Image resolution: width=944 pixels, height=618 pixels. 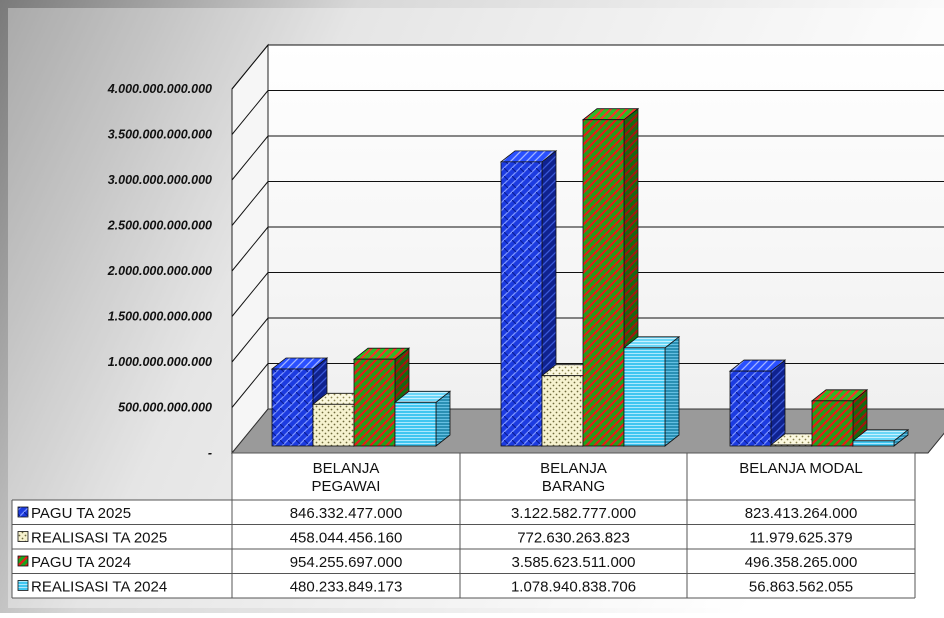 What do you see at coordinates (159, 226) in the screenshot?
I see `y-tick-label: 2.500.000.000.000` at bounding box center [159, 226].